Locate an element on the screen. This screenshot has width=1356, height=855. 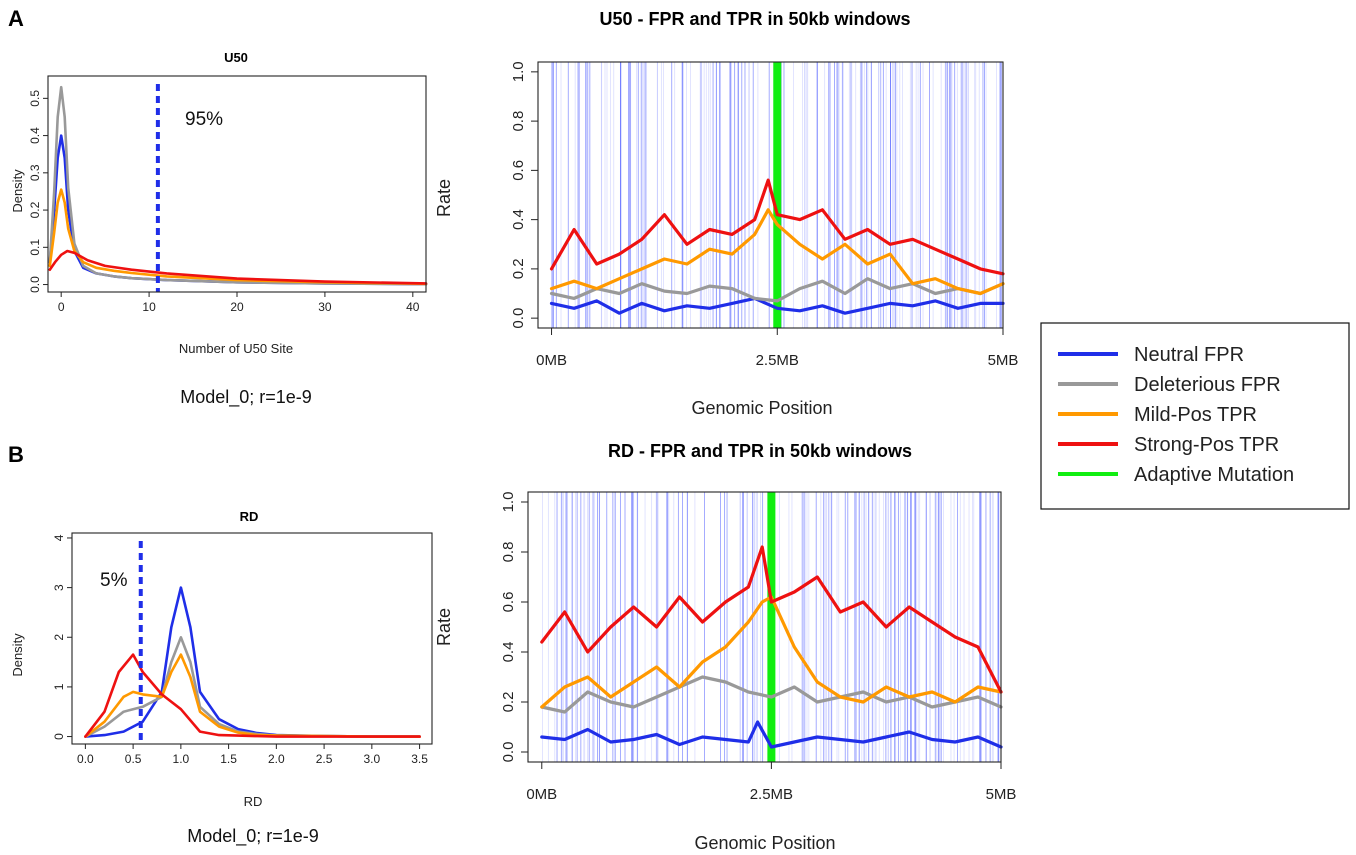
threshold-label: 5% is located at coordinates (114, 580).